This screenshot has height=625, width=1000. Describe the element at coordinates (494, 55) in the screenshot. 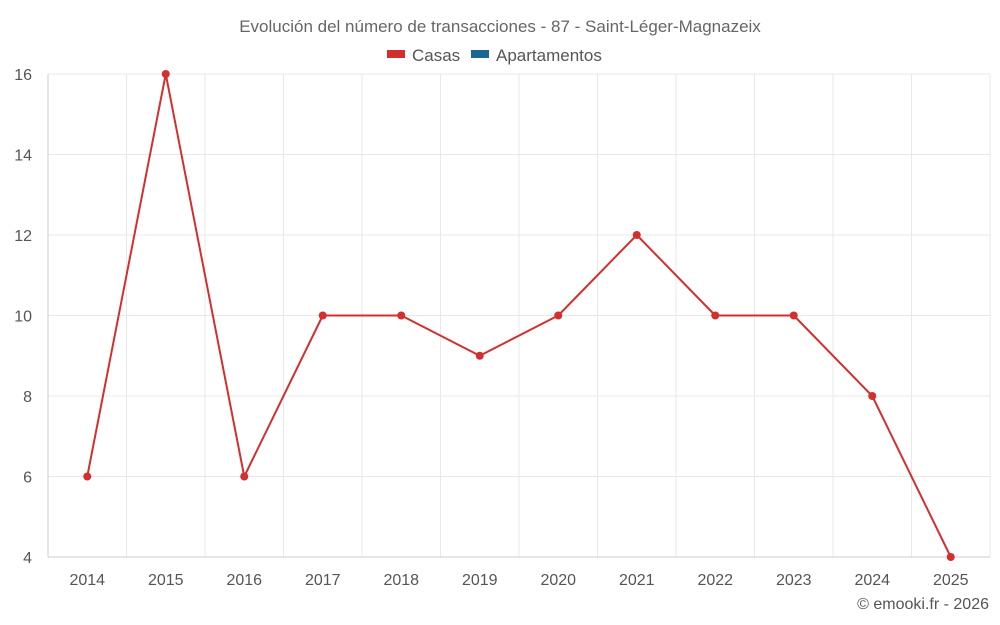

I see `legend: Casas Apartamentos` at that location.